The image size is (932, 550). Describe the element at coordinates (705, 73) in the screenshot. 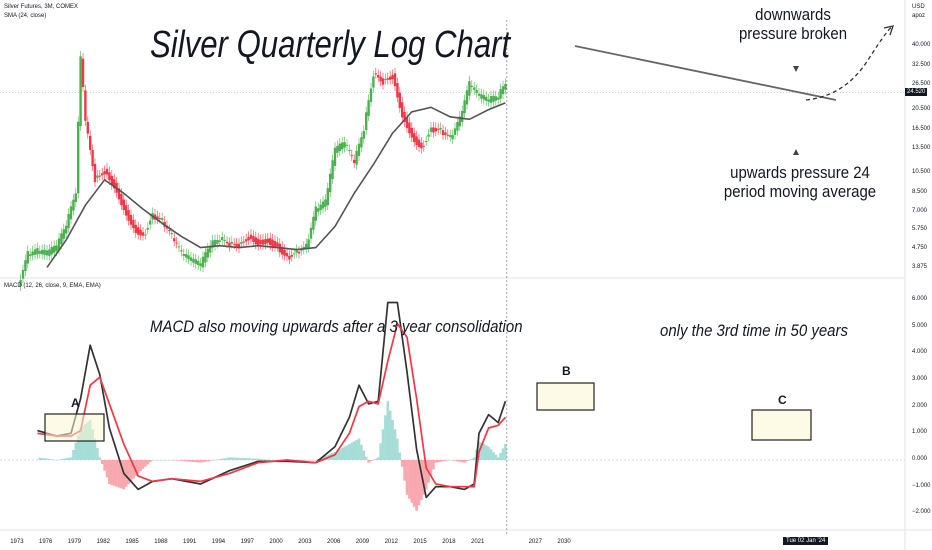

I see `resistance-trendline` at that location.